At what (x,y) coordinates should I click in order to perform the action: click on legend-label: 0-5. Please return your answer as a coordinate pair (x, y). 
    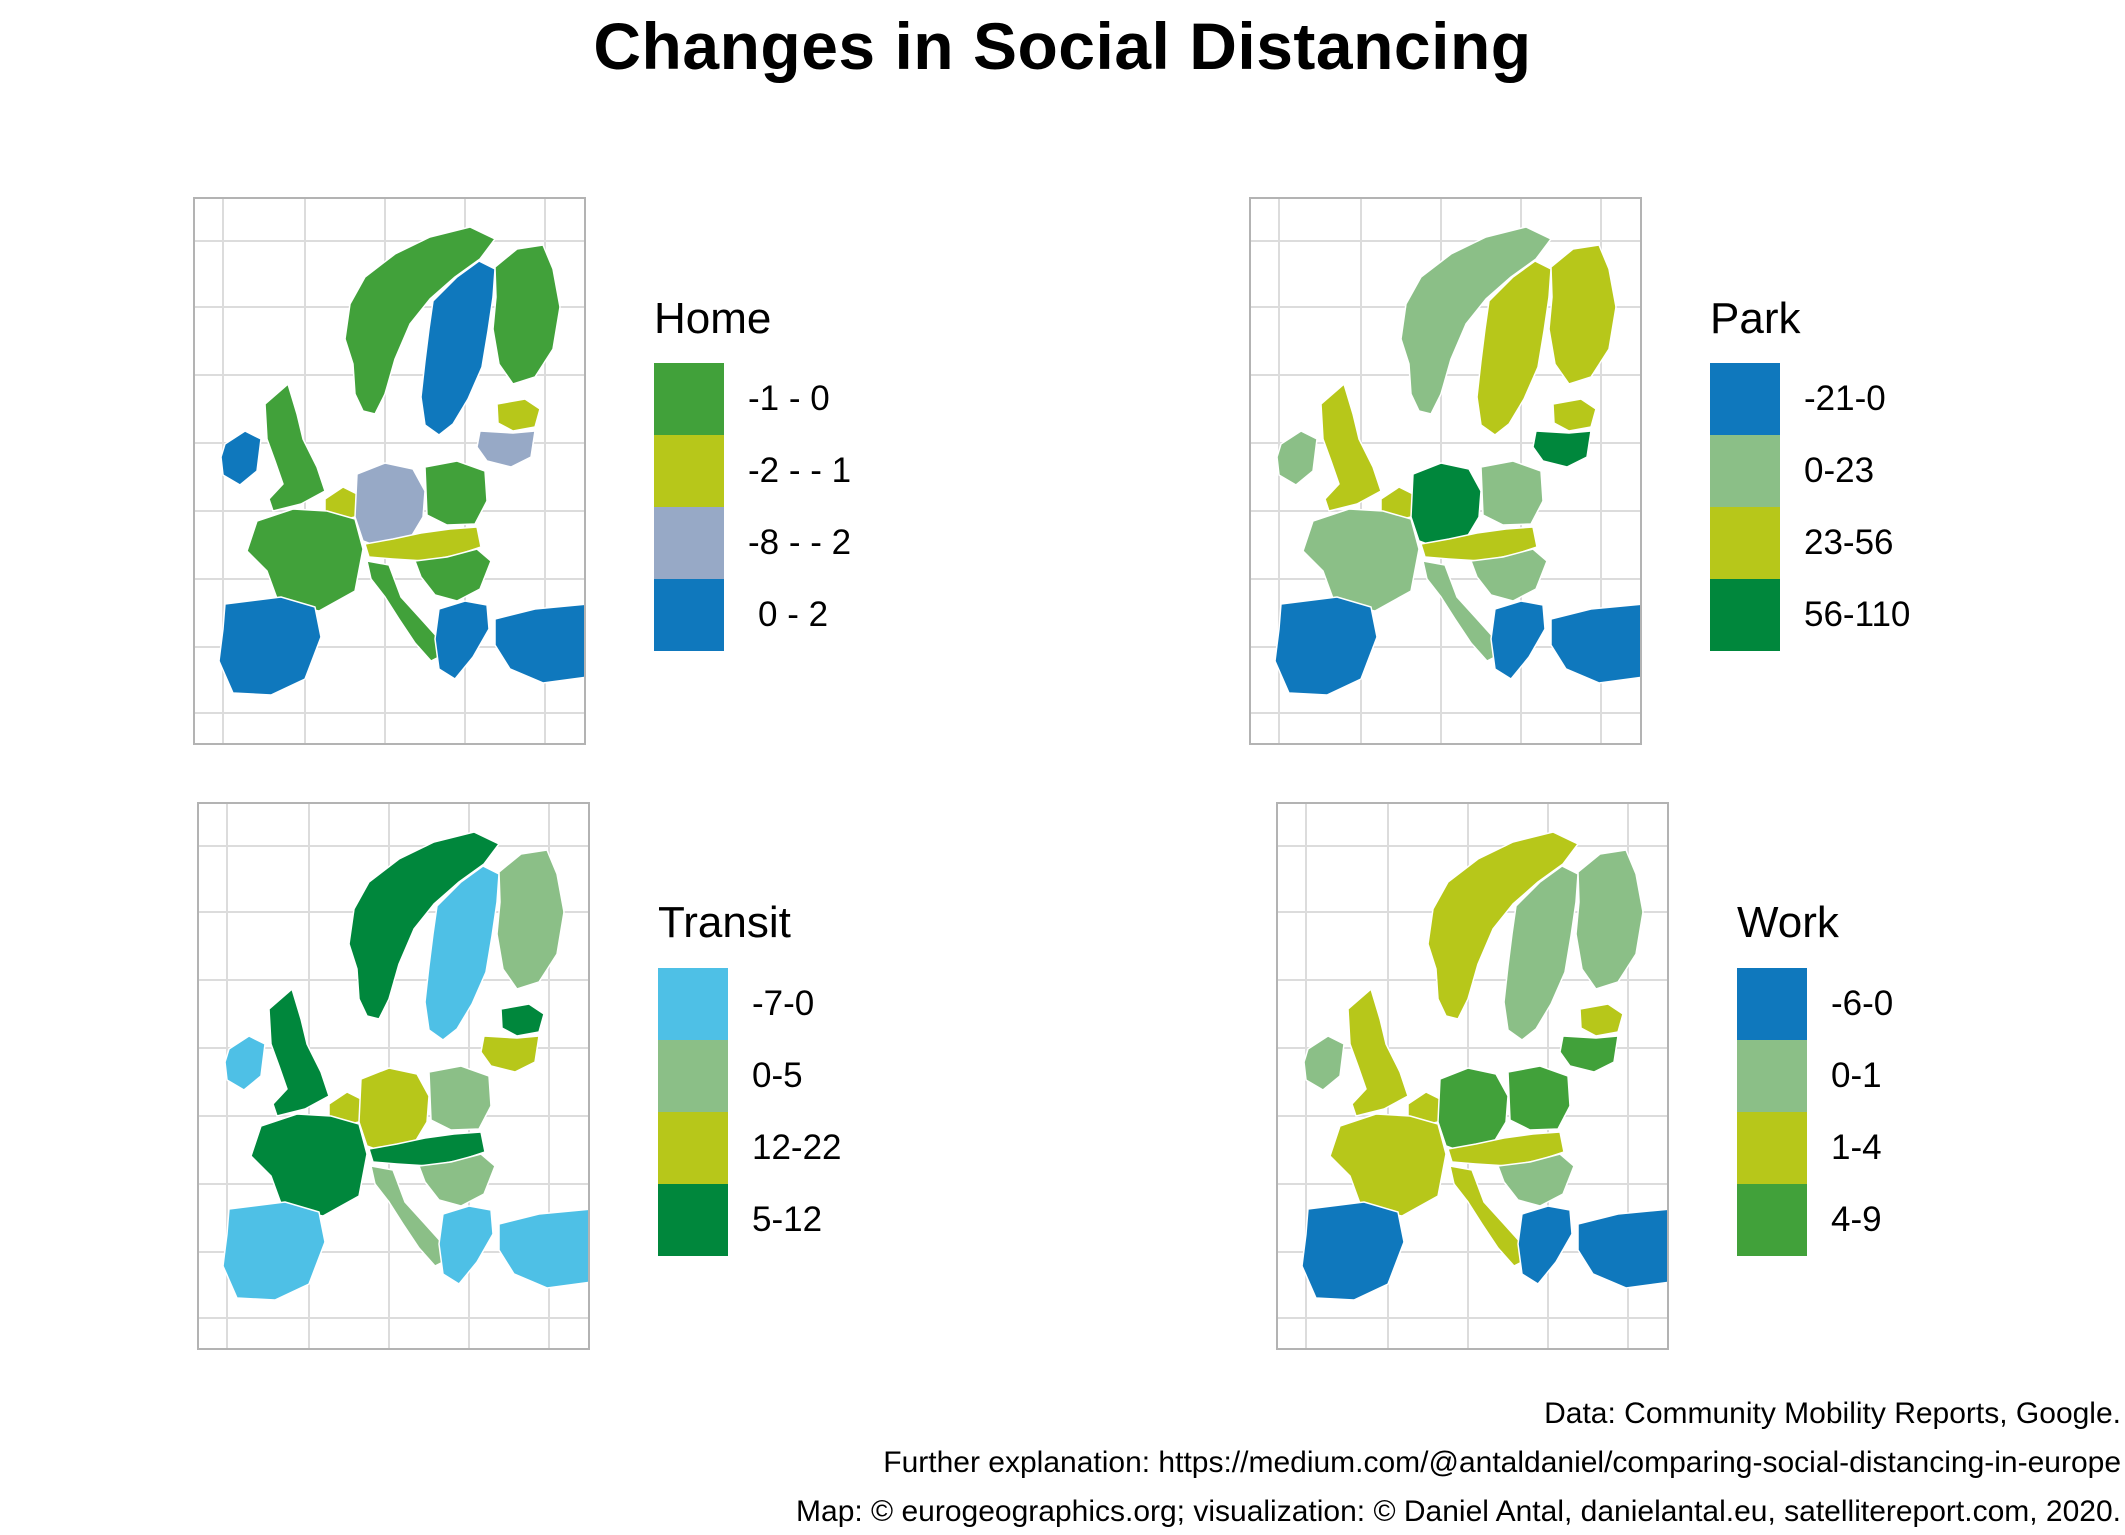
    Looking at the image, I should click on (777, 1075).